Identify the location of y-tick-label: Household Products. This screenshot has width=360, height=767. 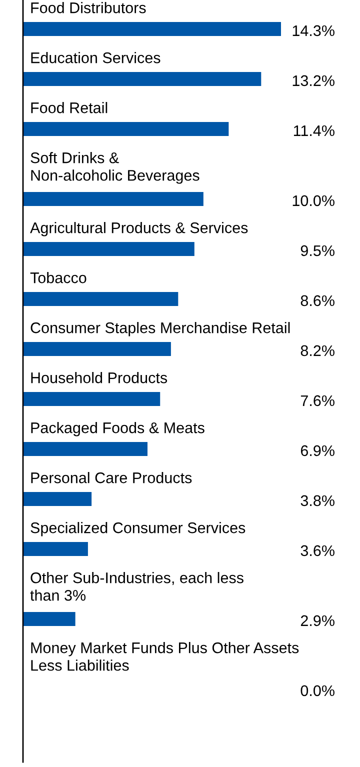
(99, 378).